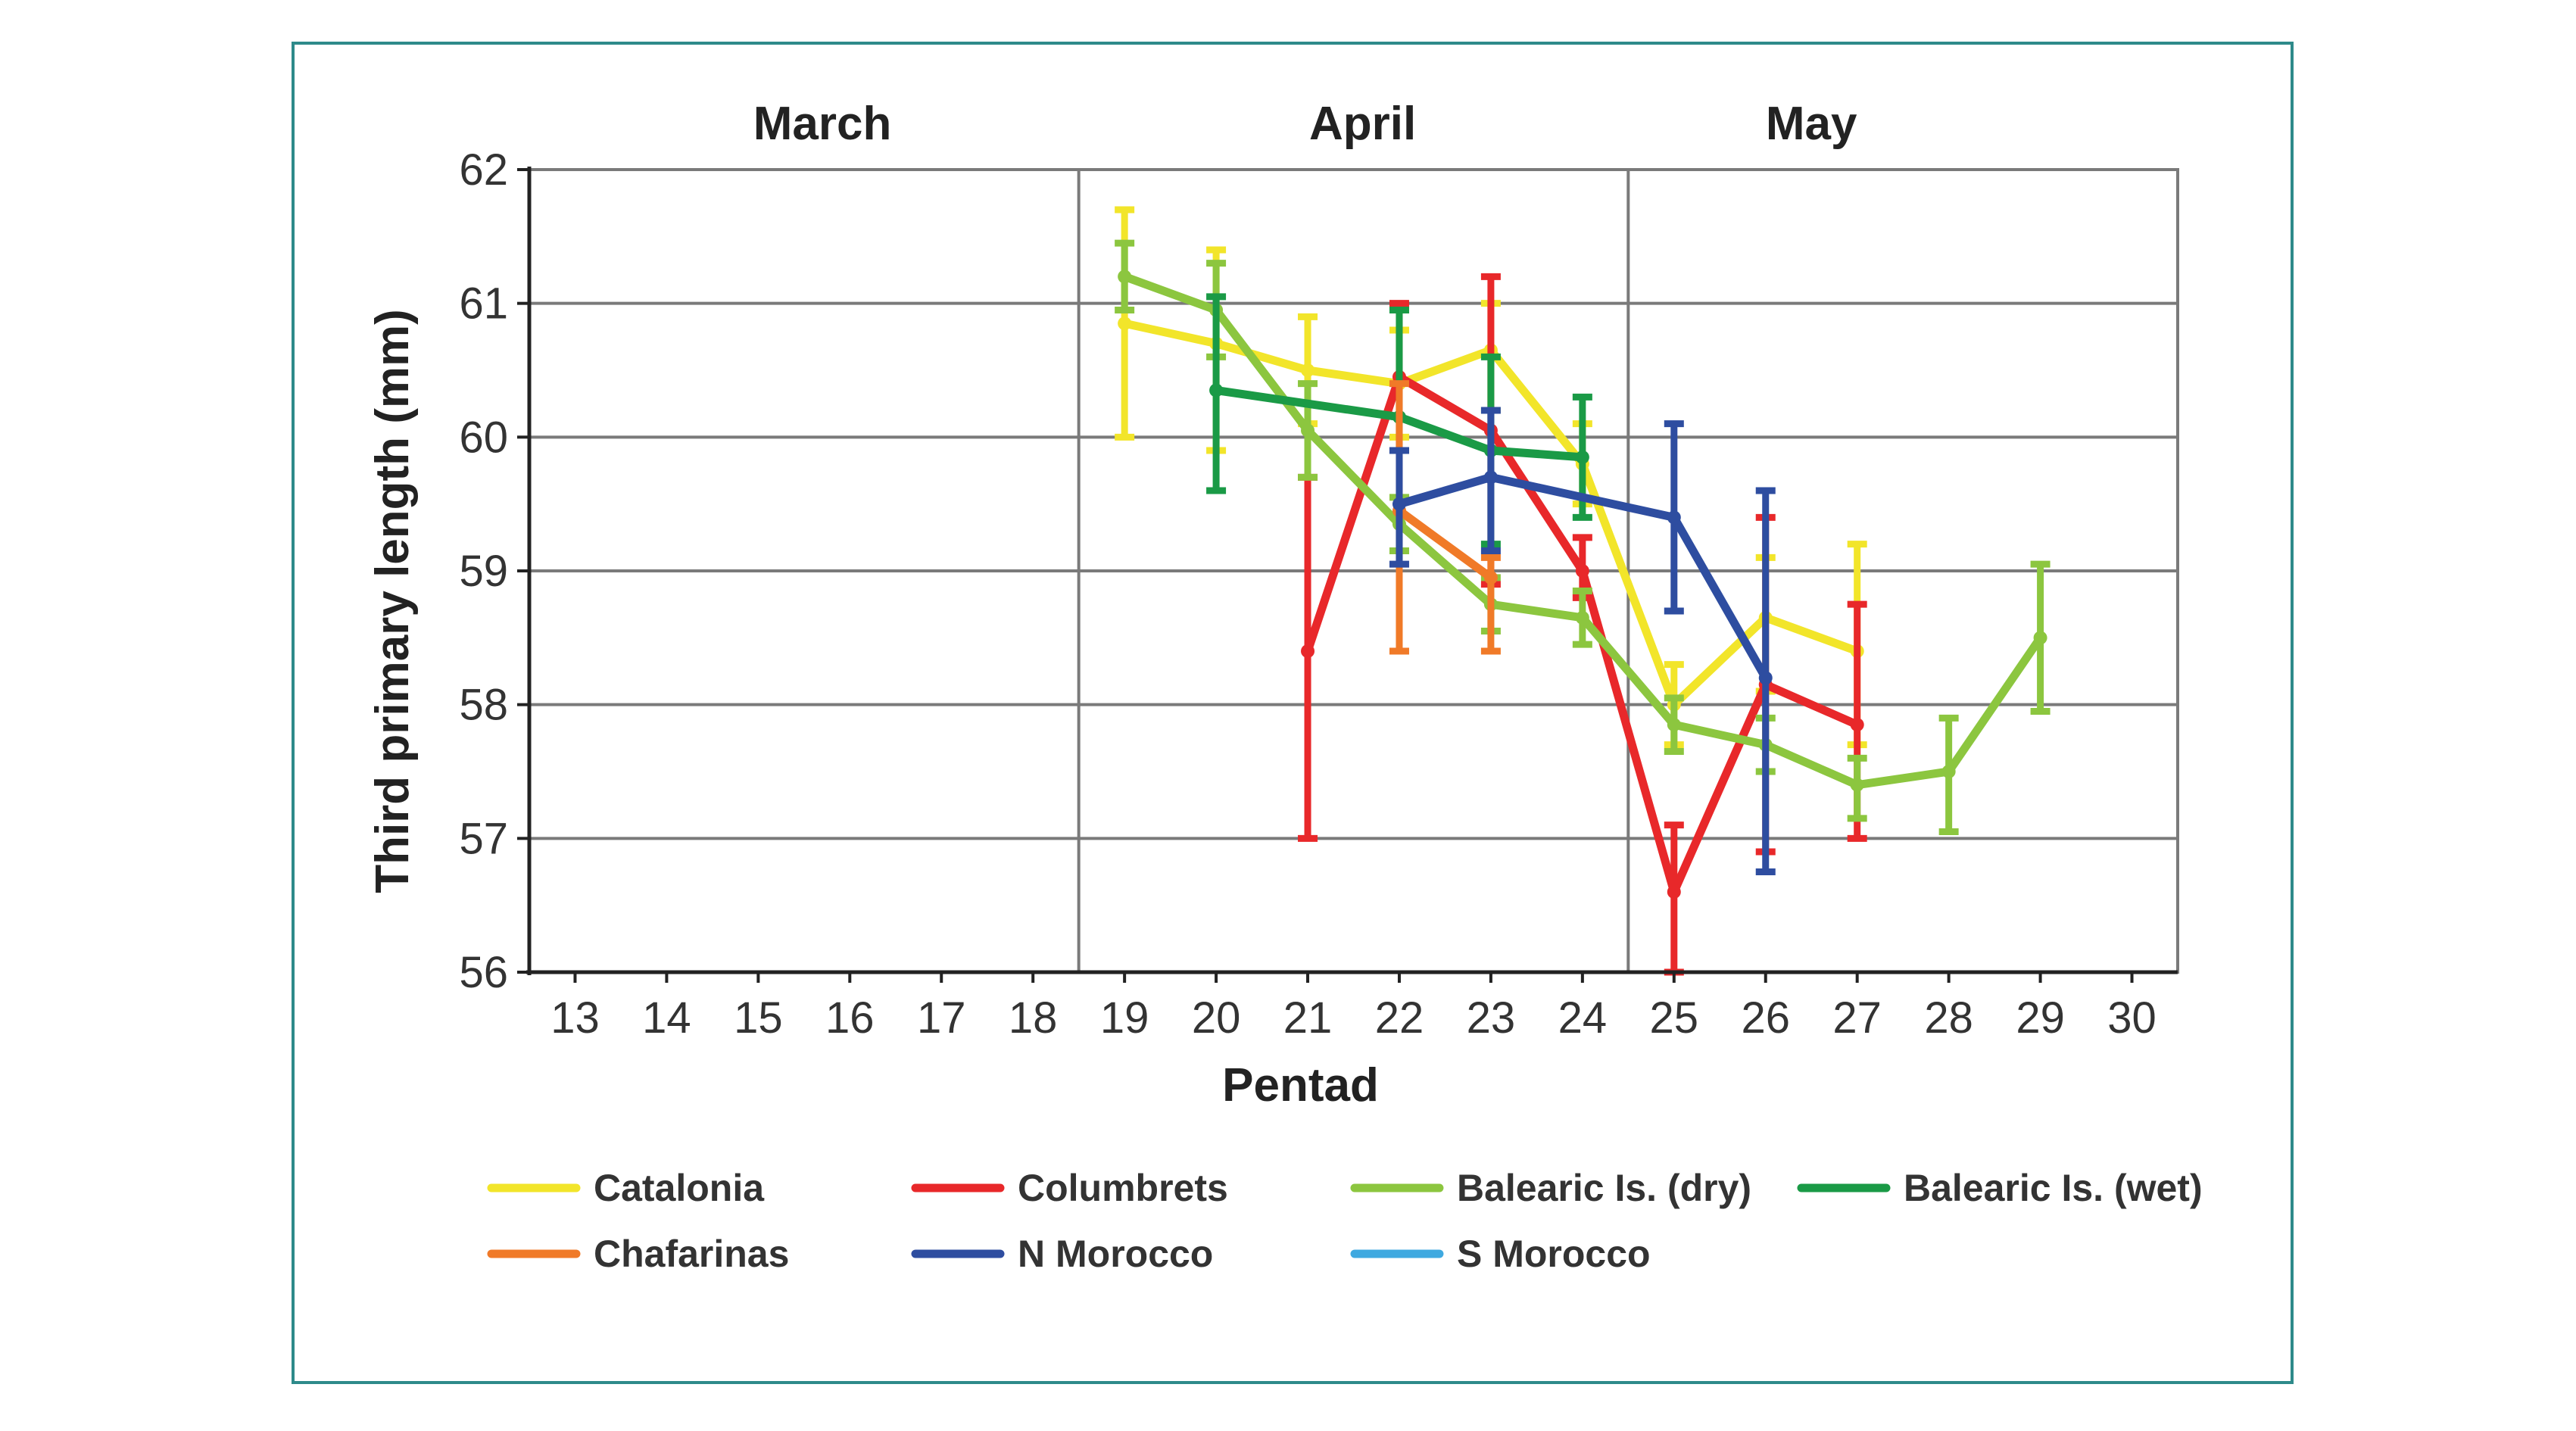 The image size is (2576, 1431). Describe the element at coordinates (483, 304) in the screenshot. I see `y-tick-label: 61` at that location.